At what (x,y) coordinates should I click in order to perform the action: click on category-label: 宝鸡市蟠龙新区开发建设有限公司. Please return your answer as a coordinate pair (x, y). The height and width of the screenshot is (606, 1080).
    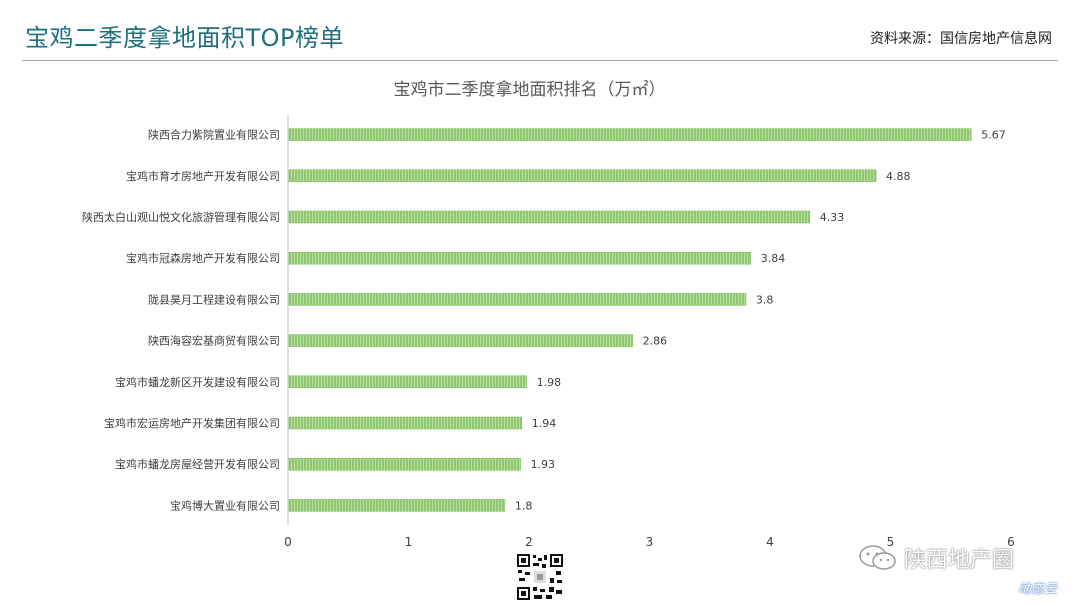
    Looking at the image, I should click on (197, 382).